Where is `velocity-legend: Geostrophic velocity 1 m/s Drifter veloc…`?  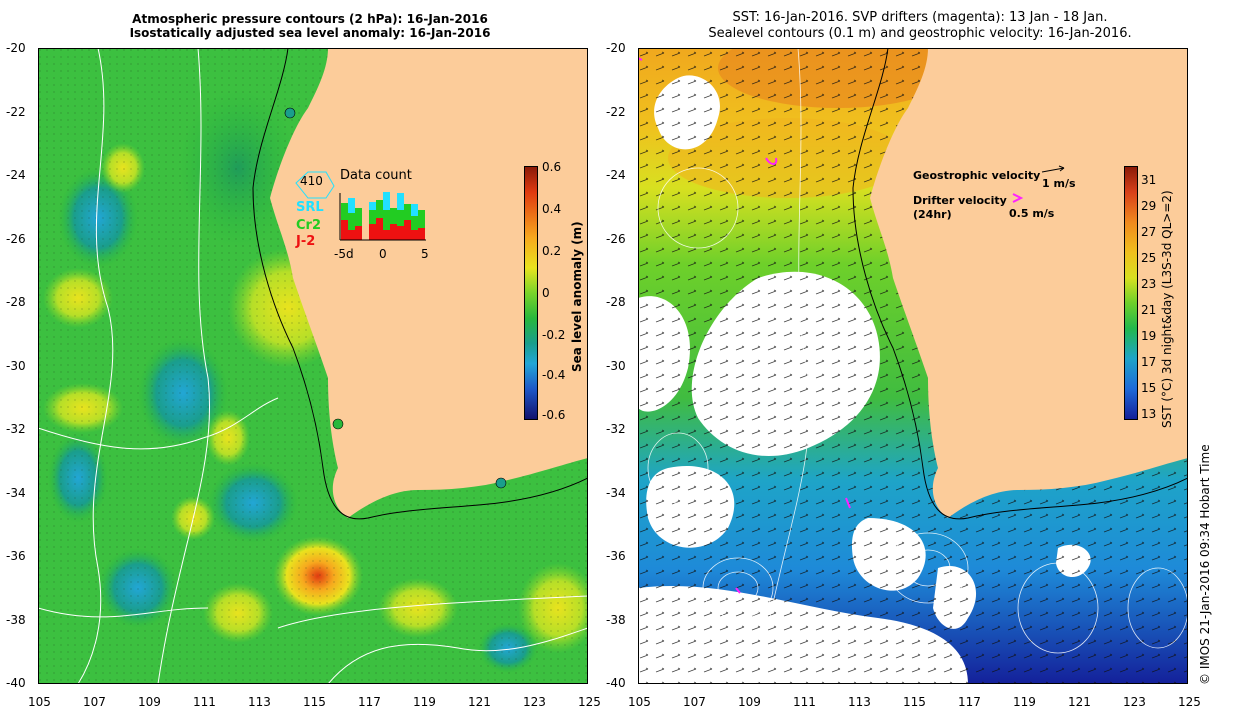
velocity-legend: Geostrophic velocity 1 m/s Drifter veloc… is located at coordinates (994, 193).